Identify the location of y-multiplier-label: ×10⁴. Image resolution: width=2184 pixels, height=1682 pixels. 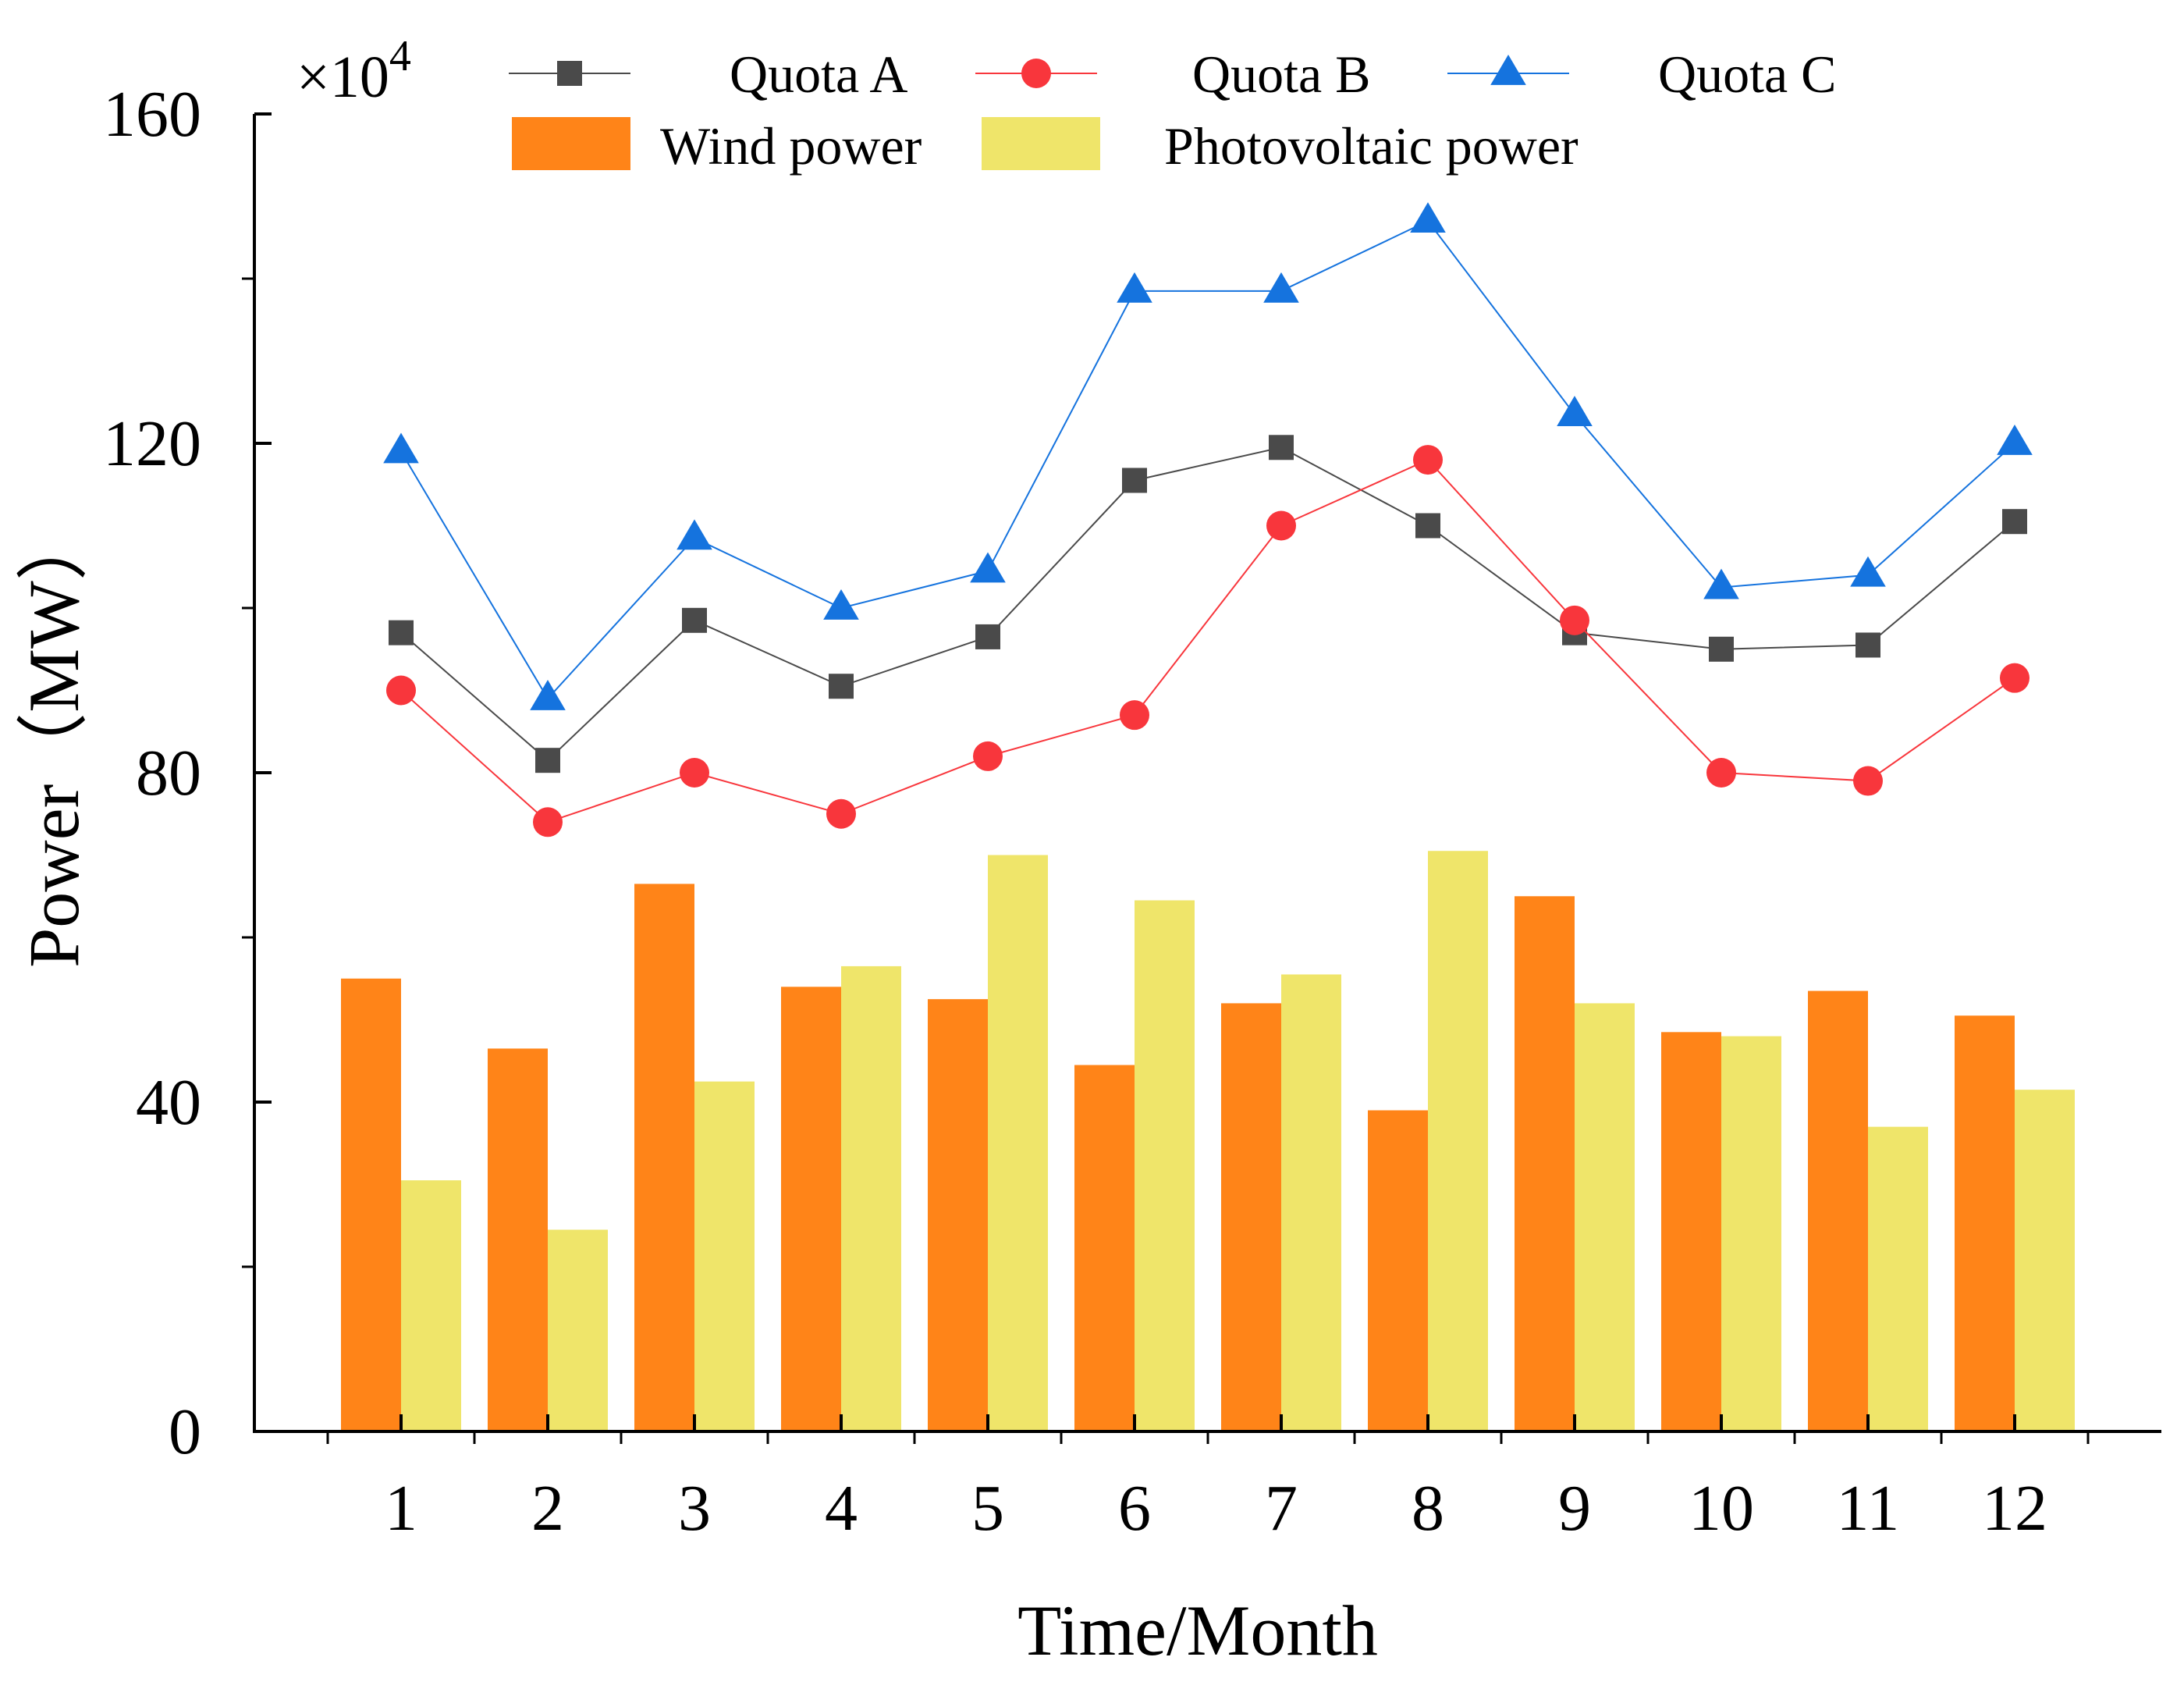
(354, 71).